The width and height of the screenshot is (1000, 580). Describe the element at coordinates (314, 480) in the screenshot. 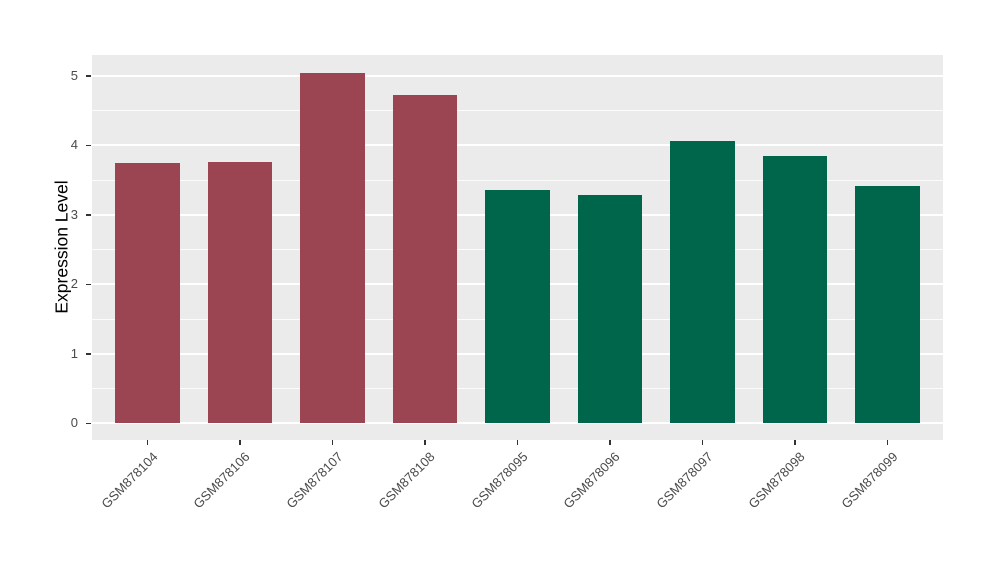

I see `x-axis-tick-label-text: GSM878107` at that location.